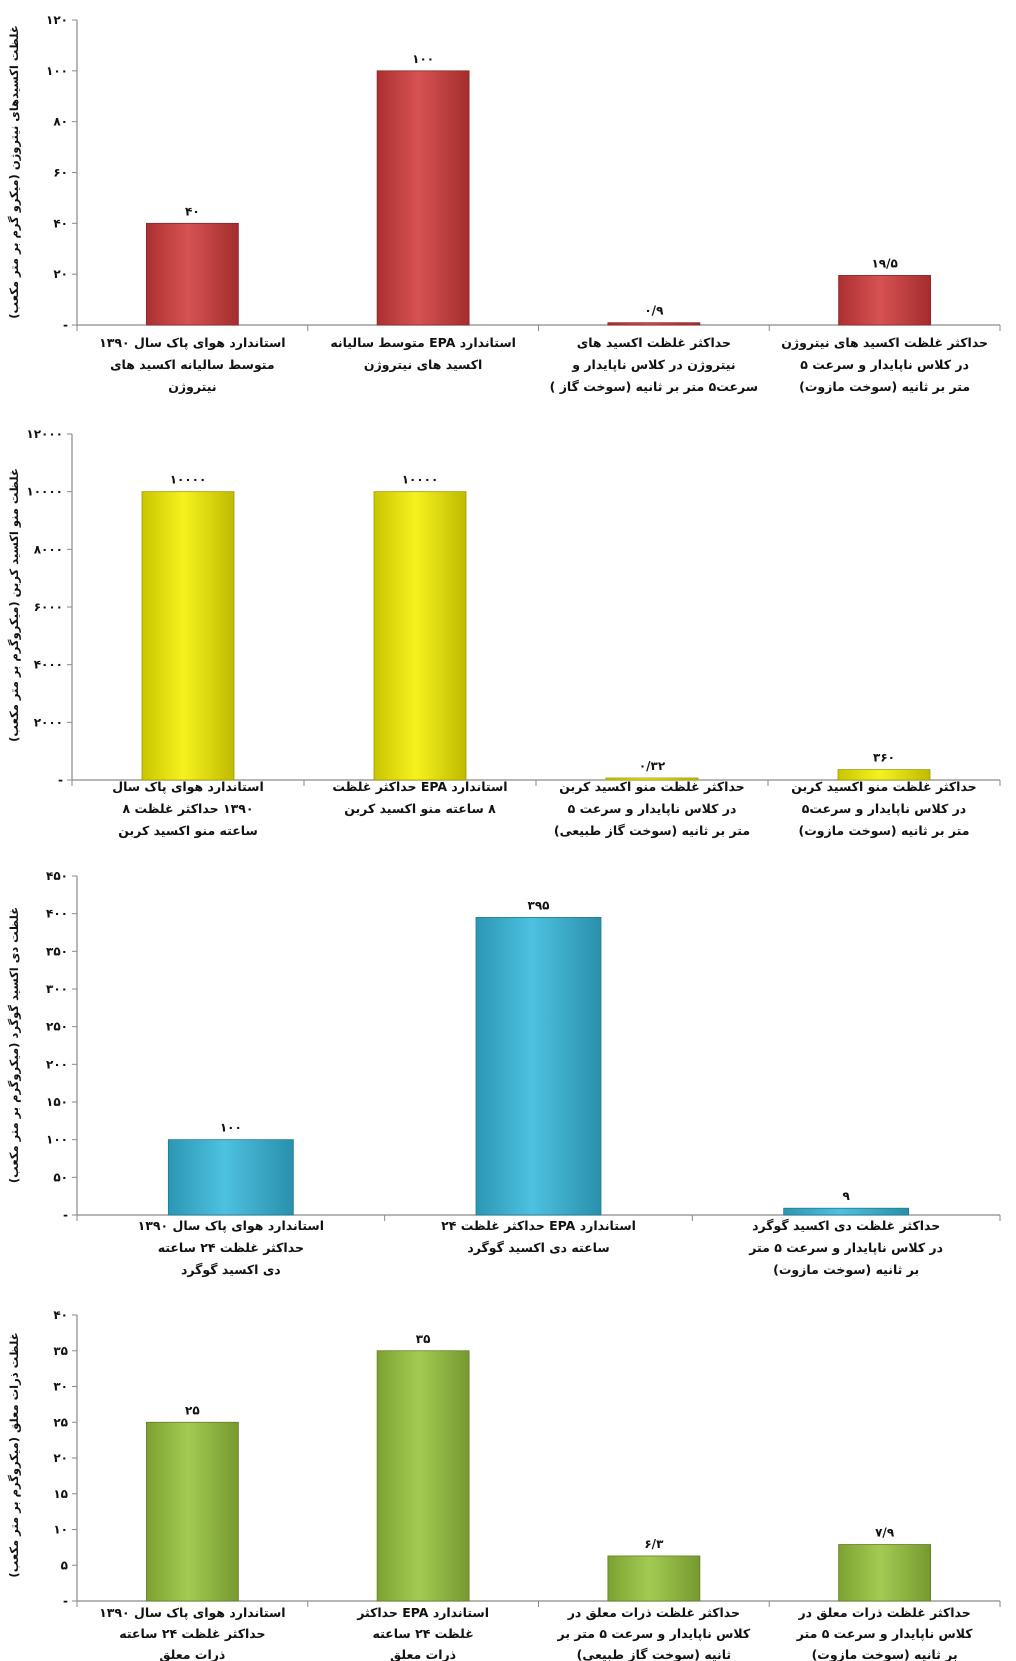 Image resolution: width=1016 pixels, height=1661 pixels. What do you see at coordinates (884, 263) in the screenshot?
I see `data-label: ۱۹/۵` at bounding box center [884, 263].